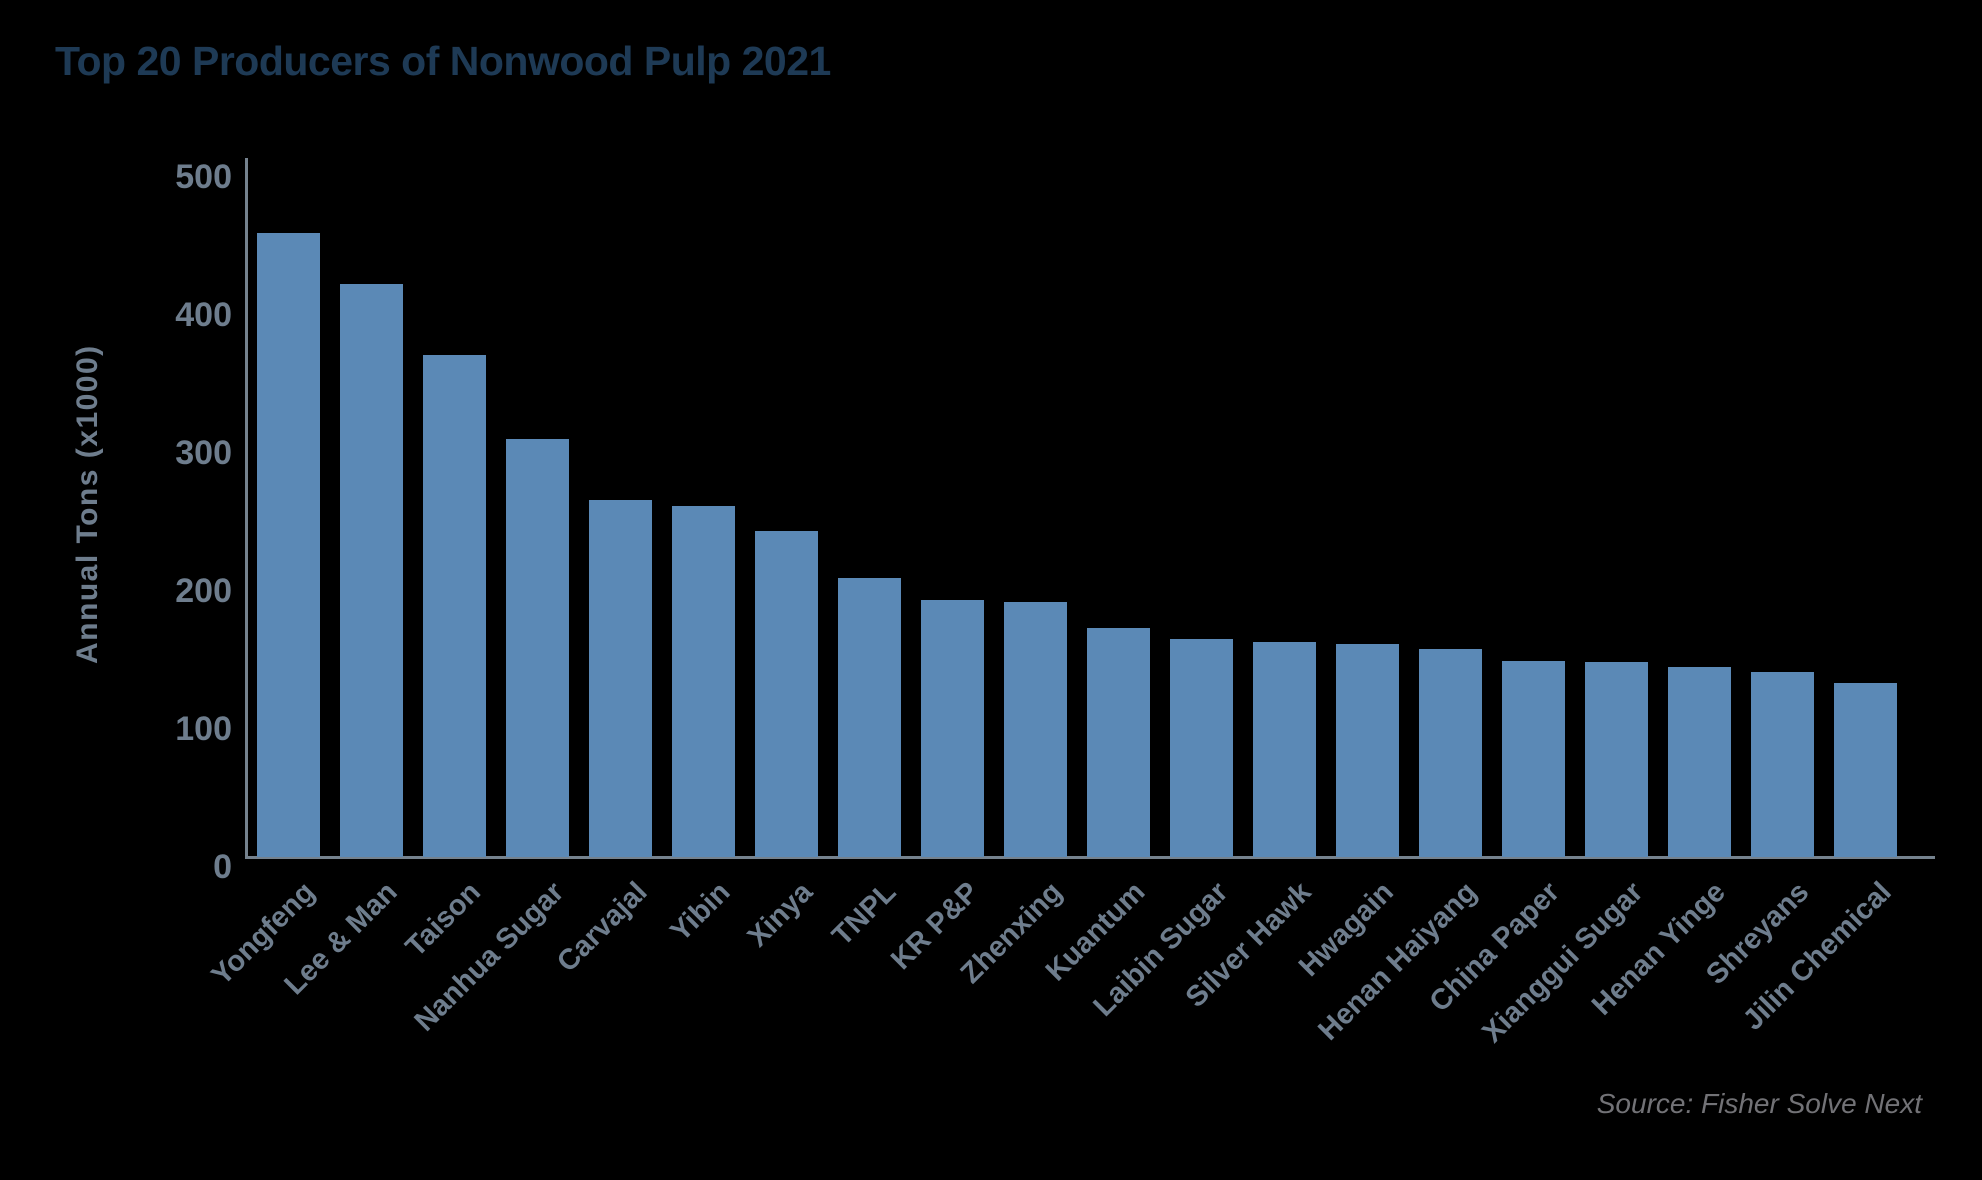 The image size is (1982, 1180). I want to click on x-tick-label: Carvajal, so click(602, 927).